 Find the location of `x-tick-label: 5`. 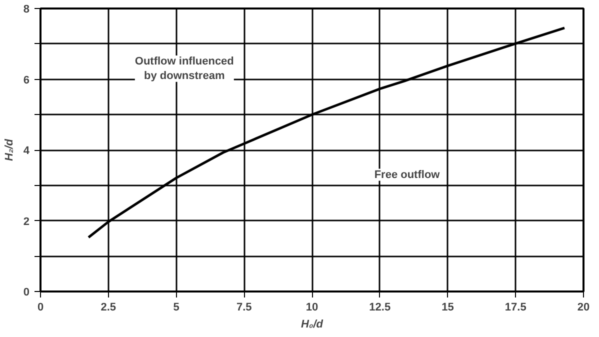

x-tick-label: 5 is located at coordinates (176, 308).